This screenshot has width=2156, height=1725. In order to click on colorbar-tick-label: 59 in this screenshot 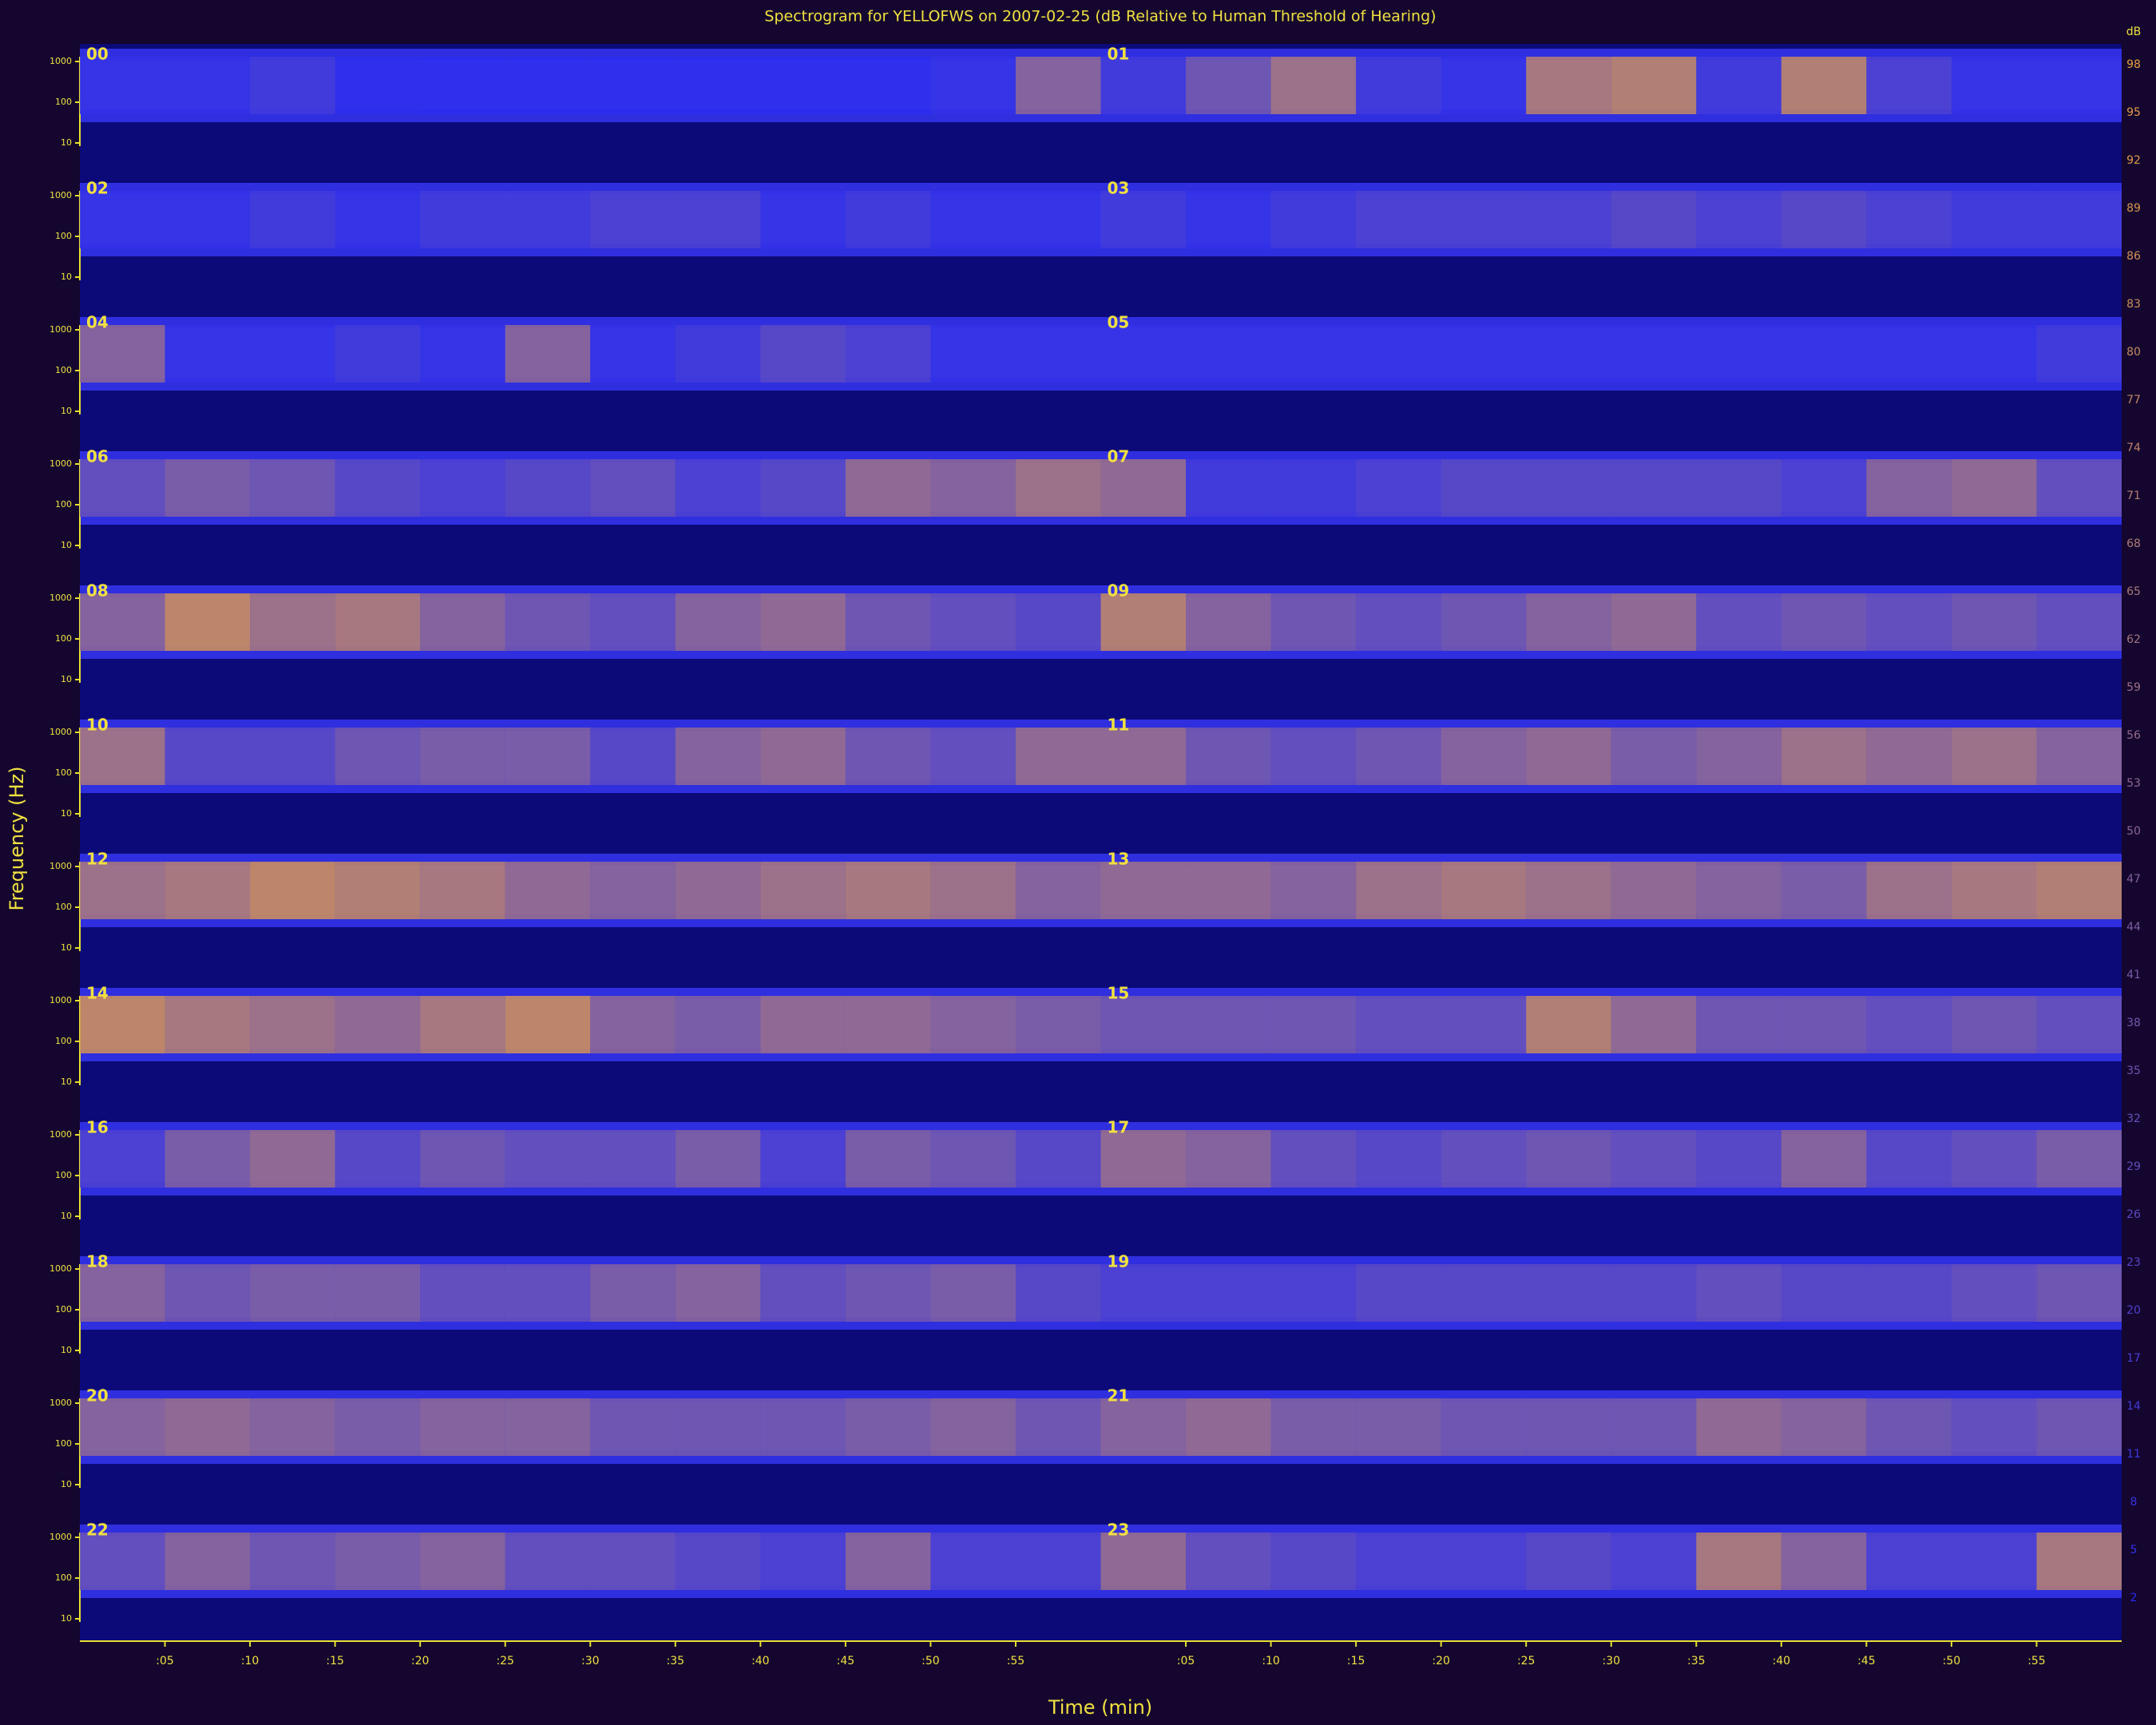, I will do `click(2133, 688)`.